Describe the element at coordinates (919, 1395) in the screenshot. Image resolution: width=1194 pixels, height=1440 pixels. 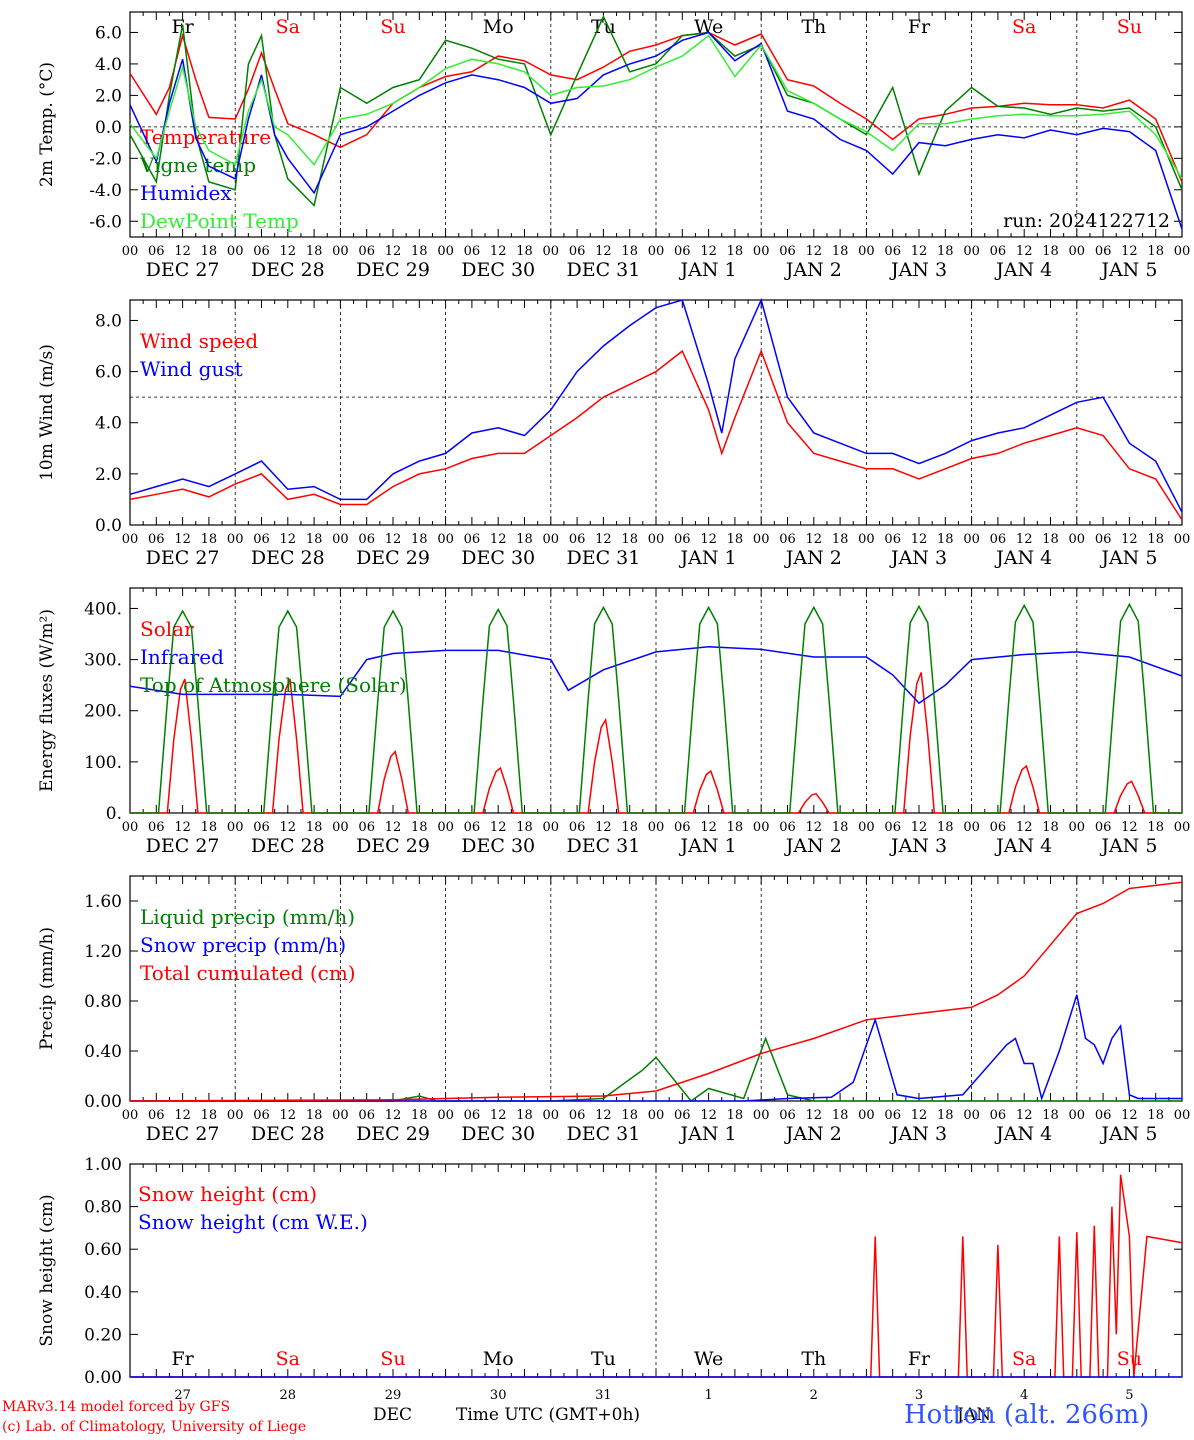
I see `day-number-label: 3` at that location.